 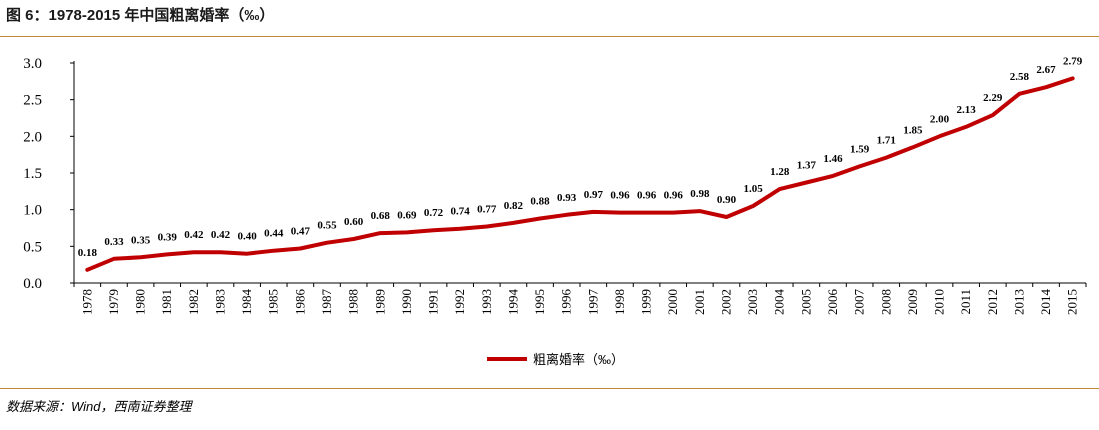 What do you see at coordinates (168, 237) in the screenshot?
I see `data-label: 0.39` at bounding box center [168, 237].